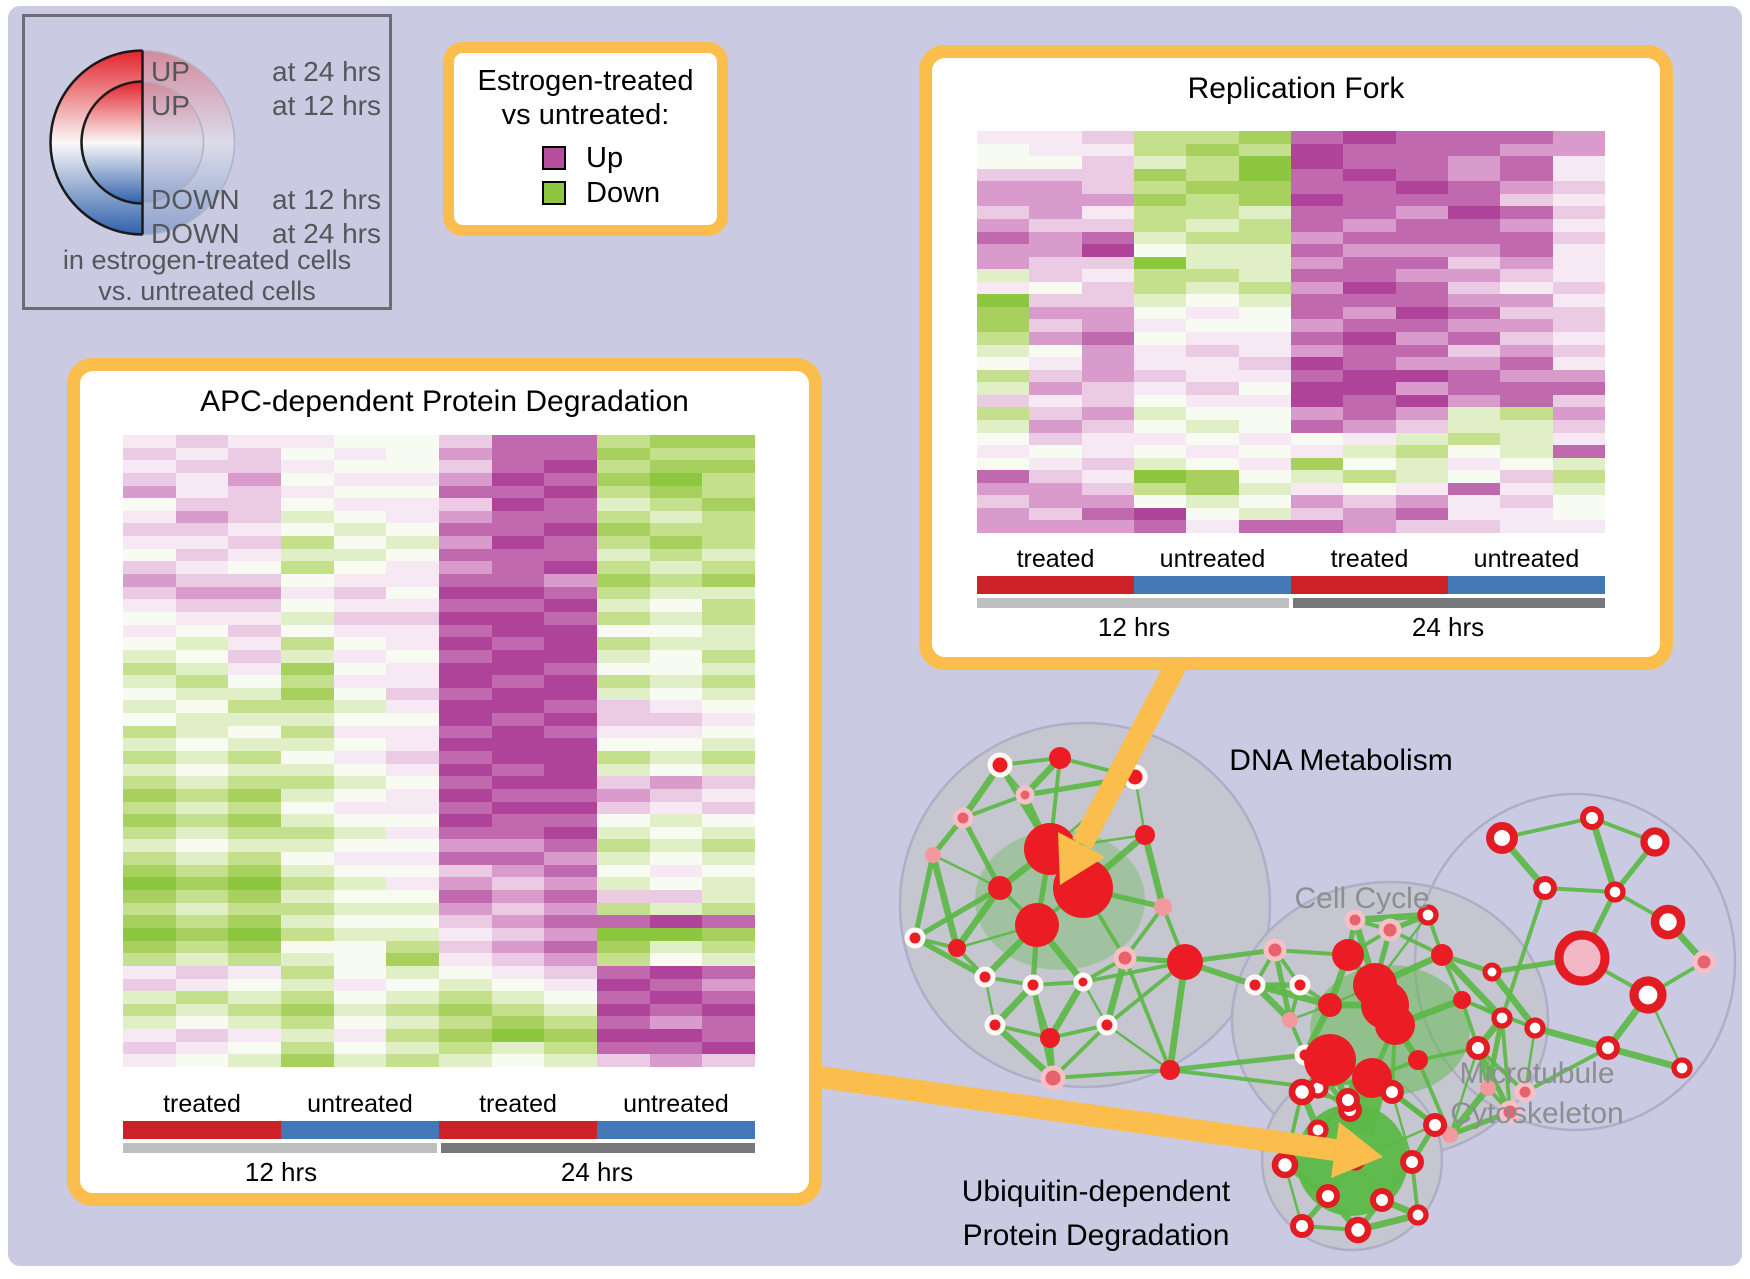  Describe the element at coordinates (585, 81) in the screenshot. I see `estrogen-legend-title-line1: Estrogen-treated` at that location.